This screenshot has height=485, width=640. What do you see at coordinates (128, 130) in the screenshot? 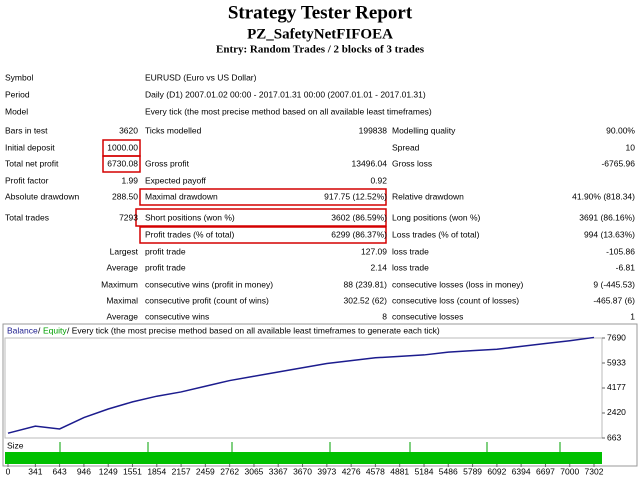
I see `cell-value: 3620` at bounding box center [128, 130].